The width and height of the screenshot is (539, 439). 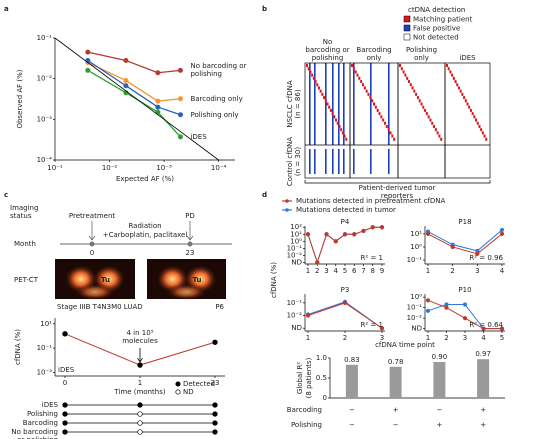 What do you see at coordinates (443, 20) in the screenshot?
I see `legend-label: Matching patient` at bounding box center [443, 20].